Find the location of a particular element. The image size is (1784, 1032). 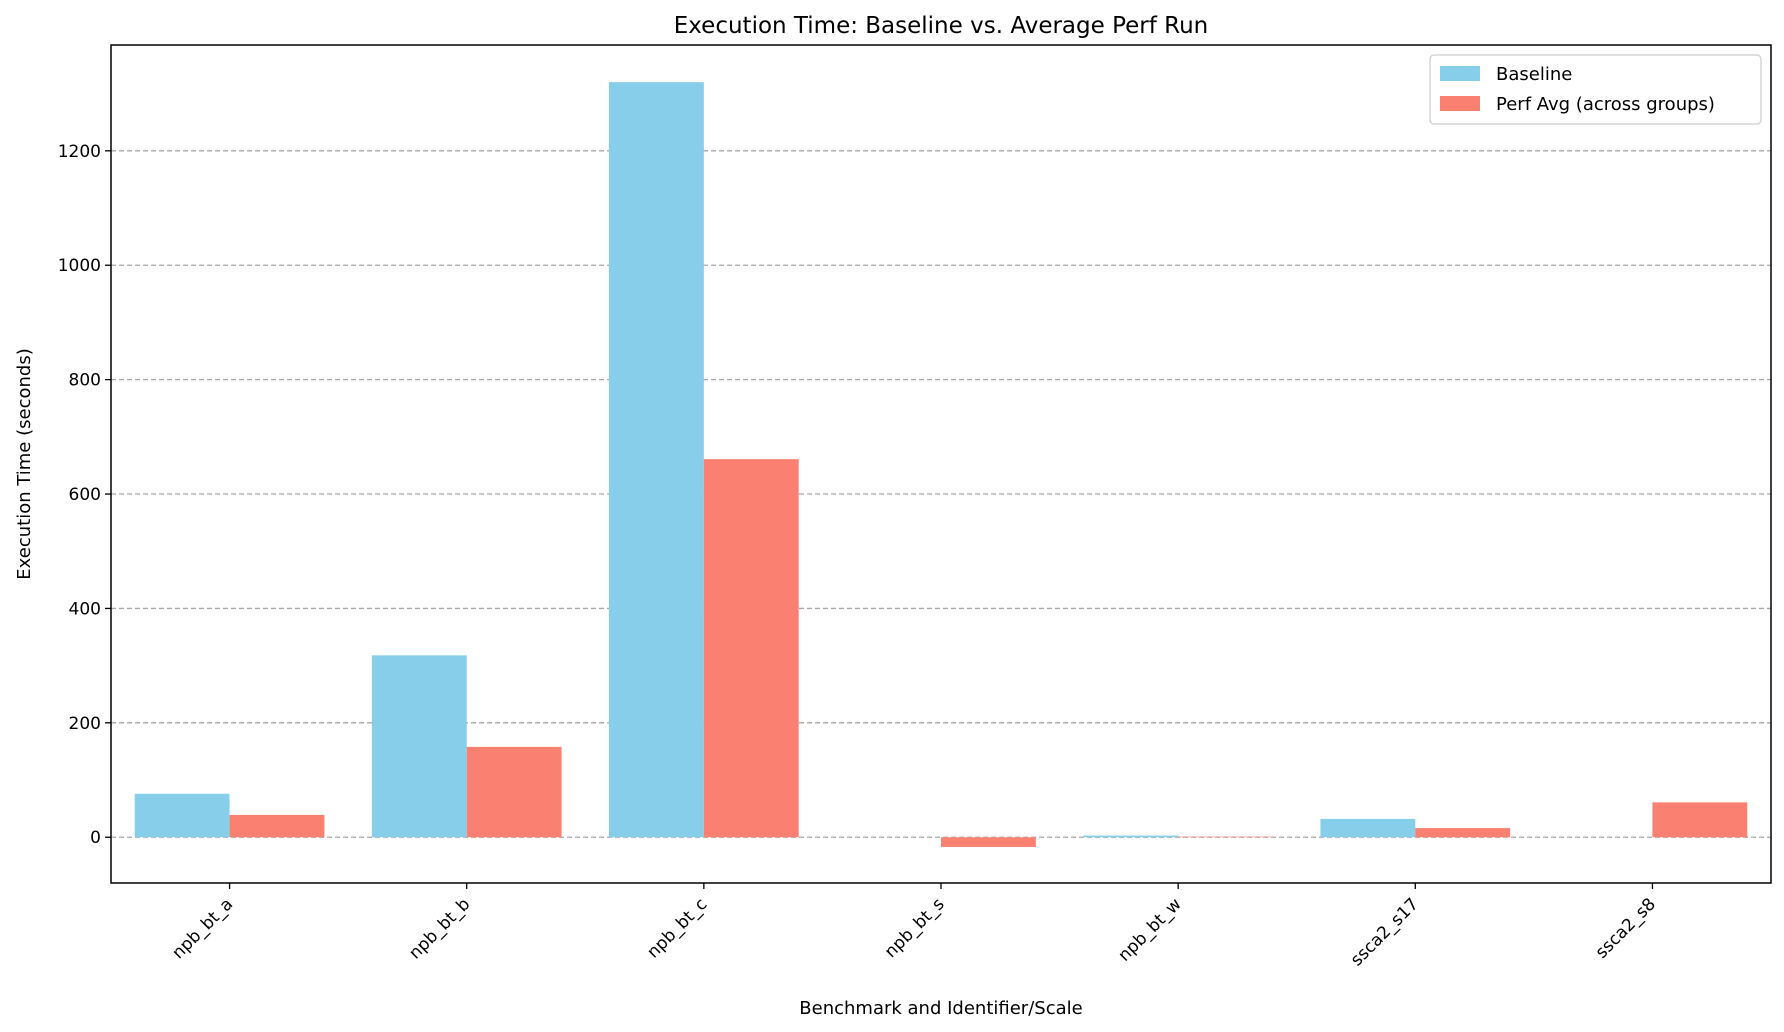

x-tick-label: npb_bt_w is located at coordinates (1149, 929).